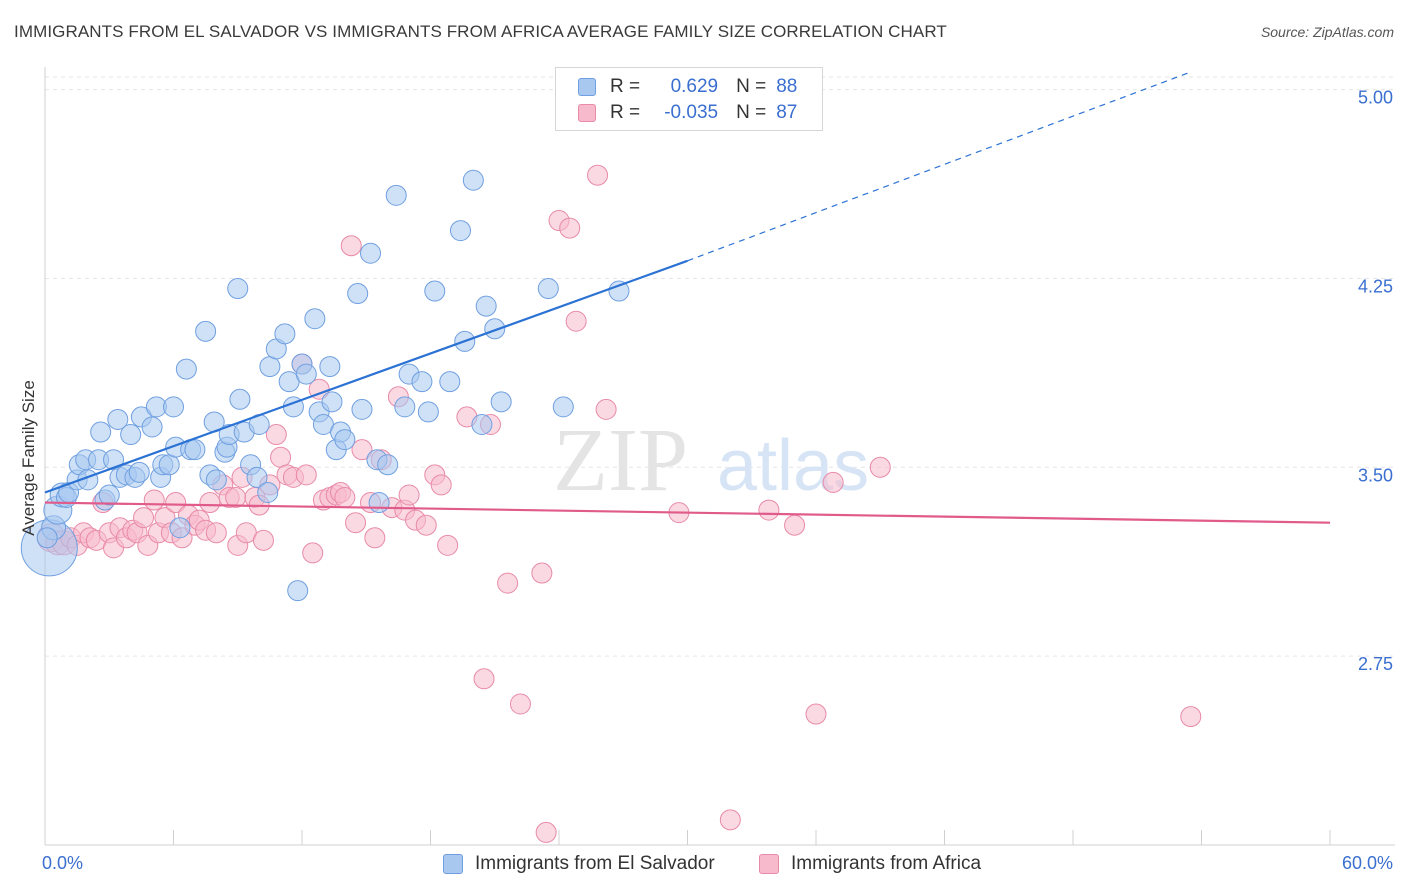 Image resolution: width=1406 pixels, height=892 pixels. What do you see at coordinates (787, 112) in the screenshot?
I see `n-value: 87` at bounding box center [787, 112].